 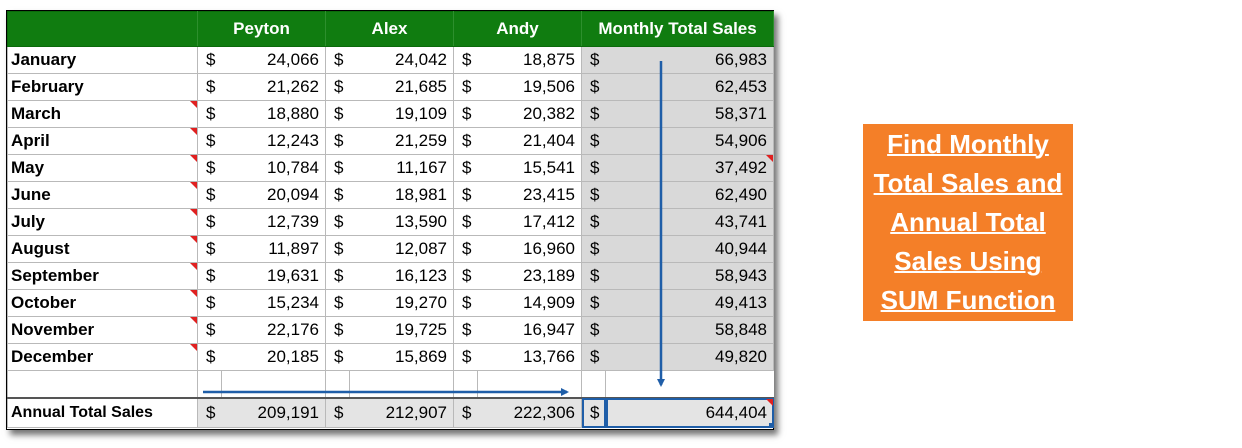 I want to click on alex-value-cell: 12,087, so click(x=402, y=249).